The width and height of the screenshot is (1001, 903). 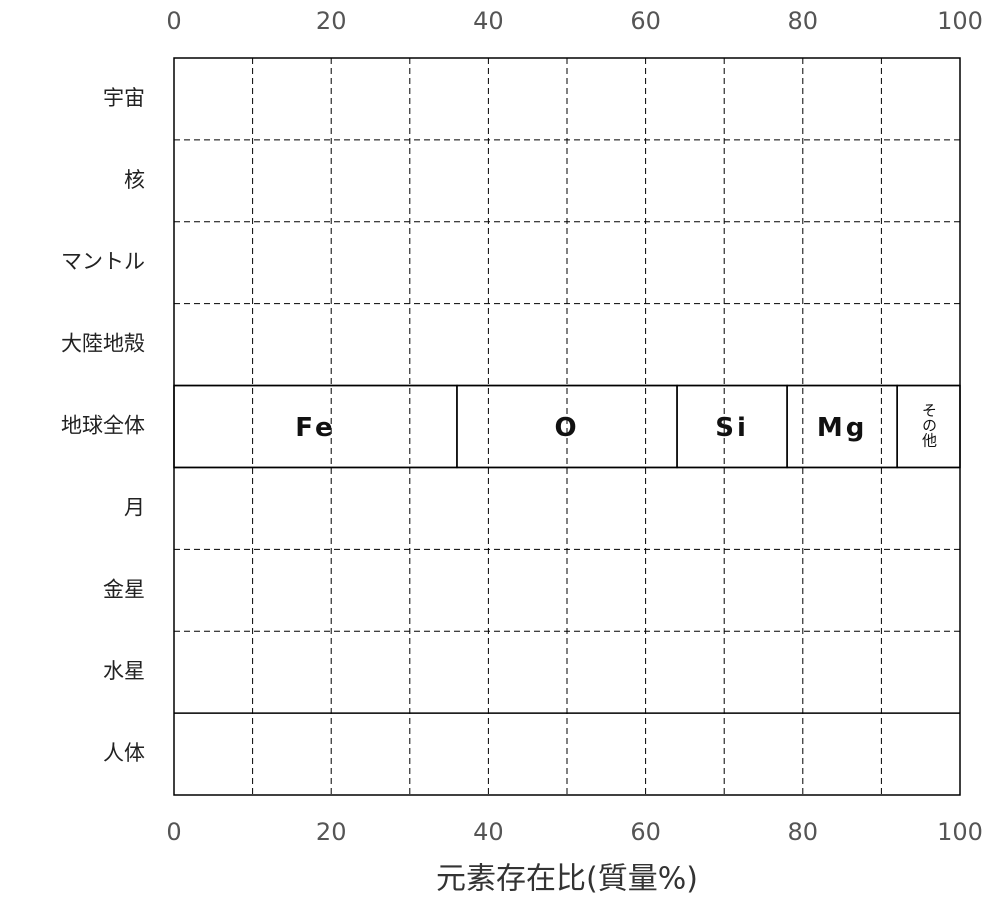 I want to click on segment-label: Si, so click(x=732, y=428).